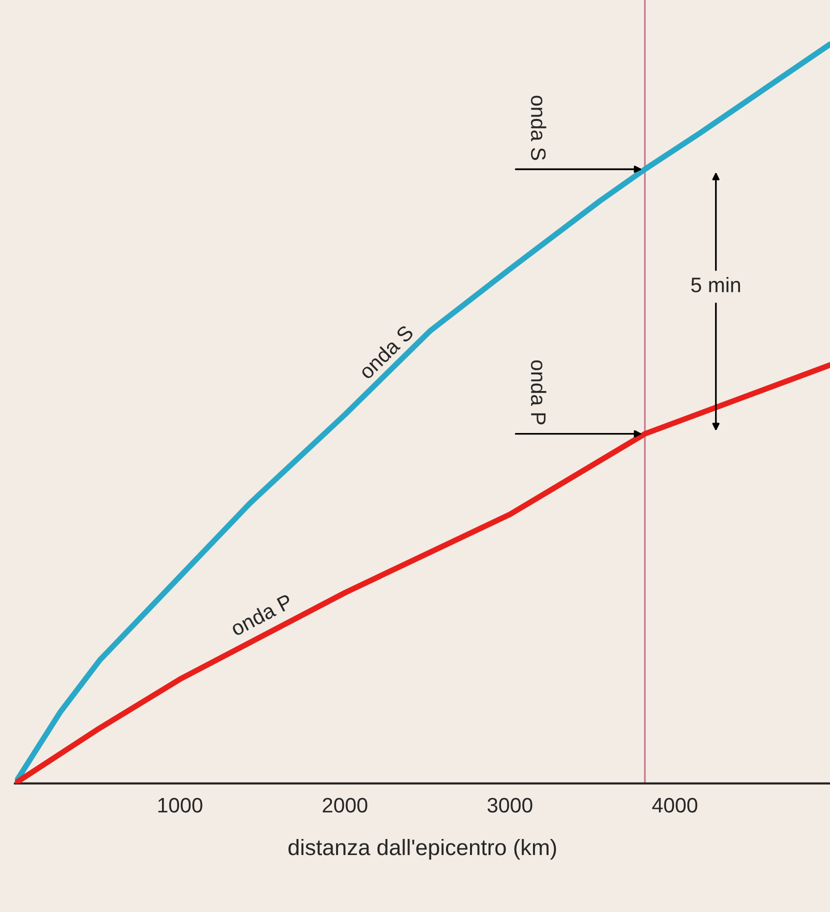 The height and width of the screenshot is (912, 830). Describe the element at coordinates (538, 128) in the screenshot. I see `annotation: onda S` at that location.